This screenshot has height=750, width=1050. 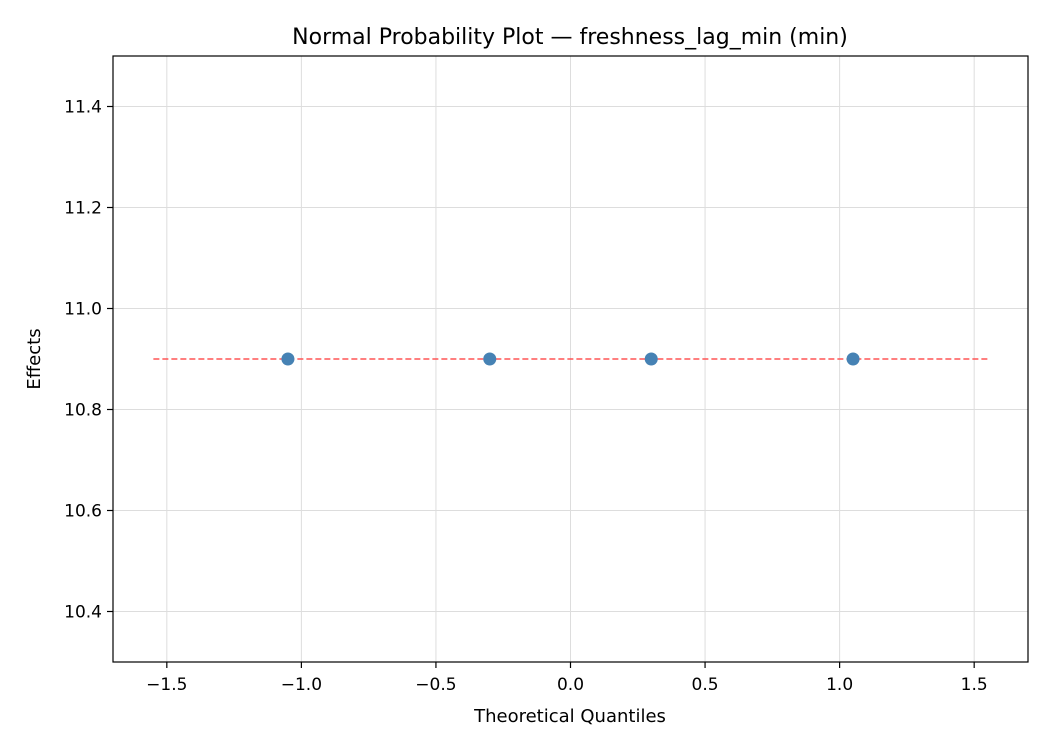 I want to click on y-axis-ticks: 10.4 10.6 10.8 11.0 11.2 11.4, so click(x=88, y=360).